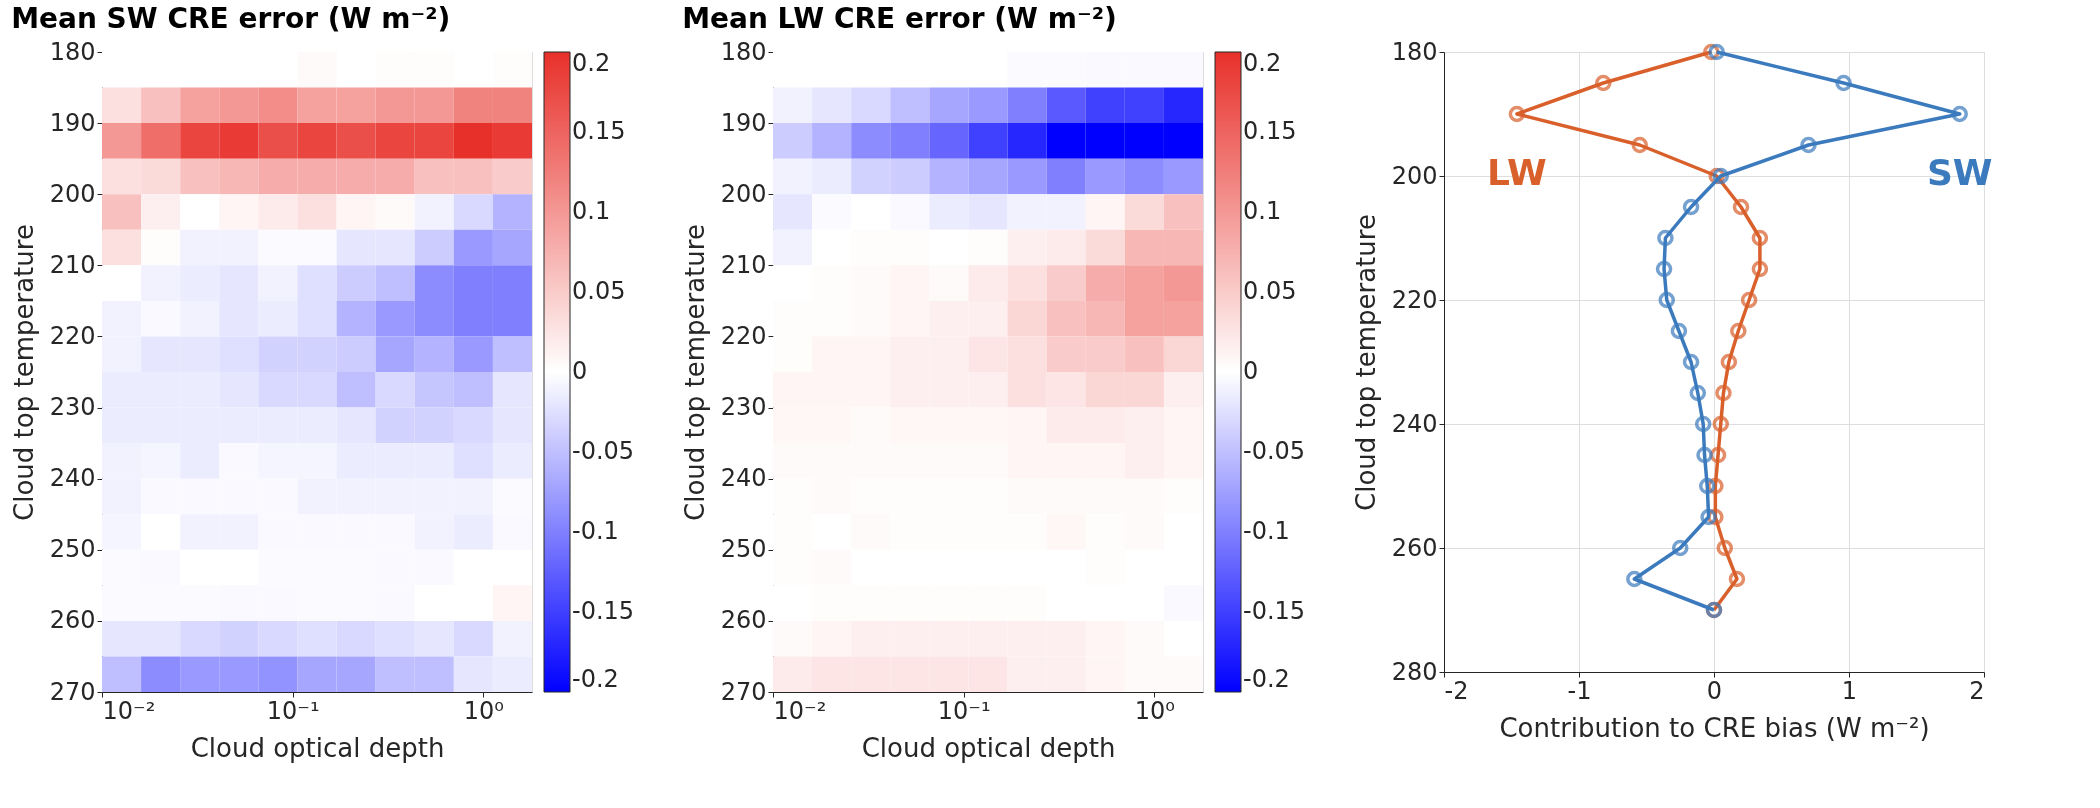  I want to click on series-label: LW, so click(1516, 172).